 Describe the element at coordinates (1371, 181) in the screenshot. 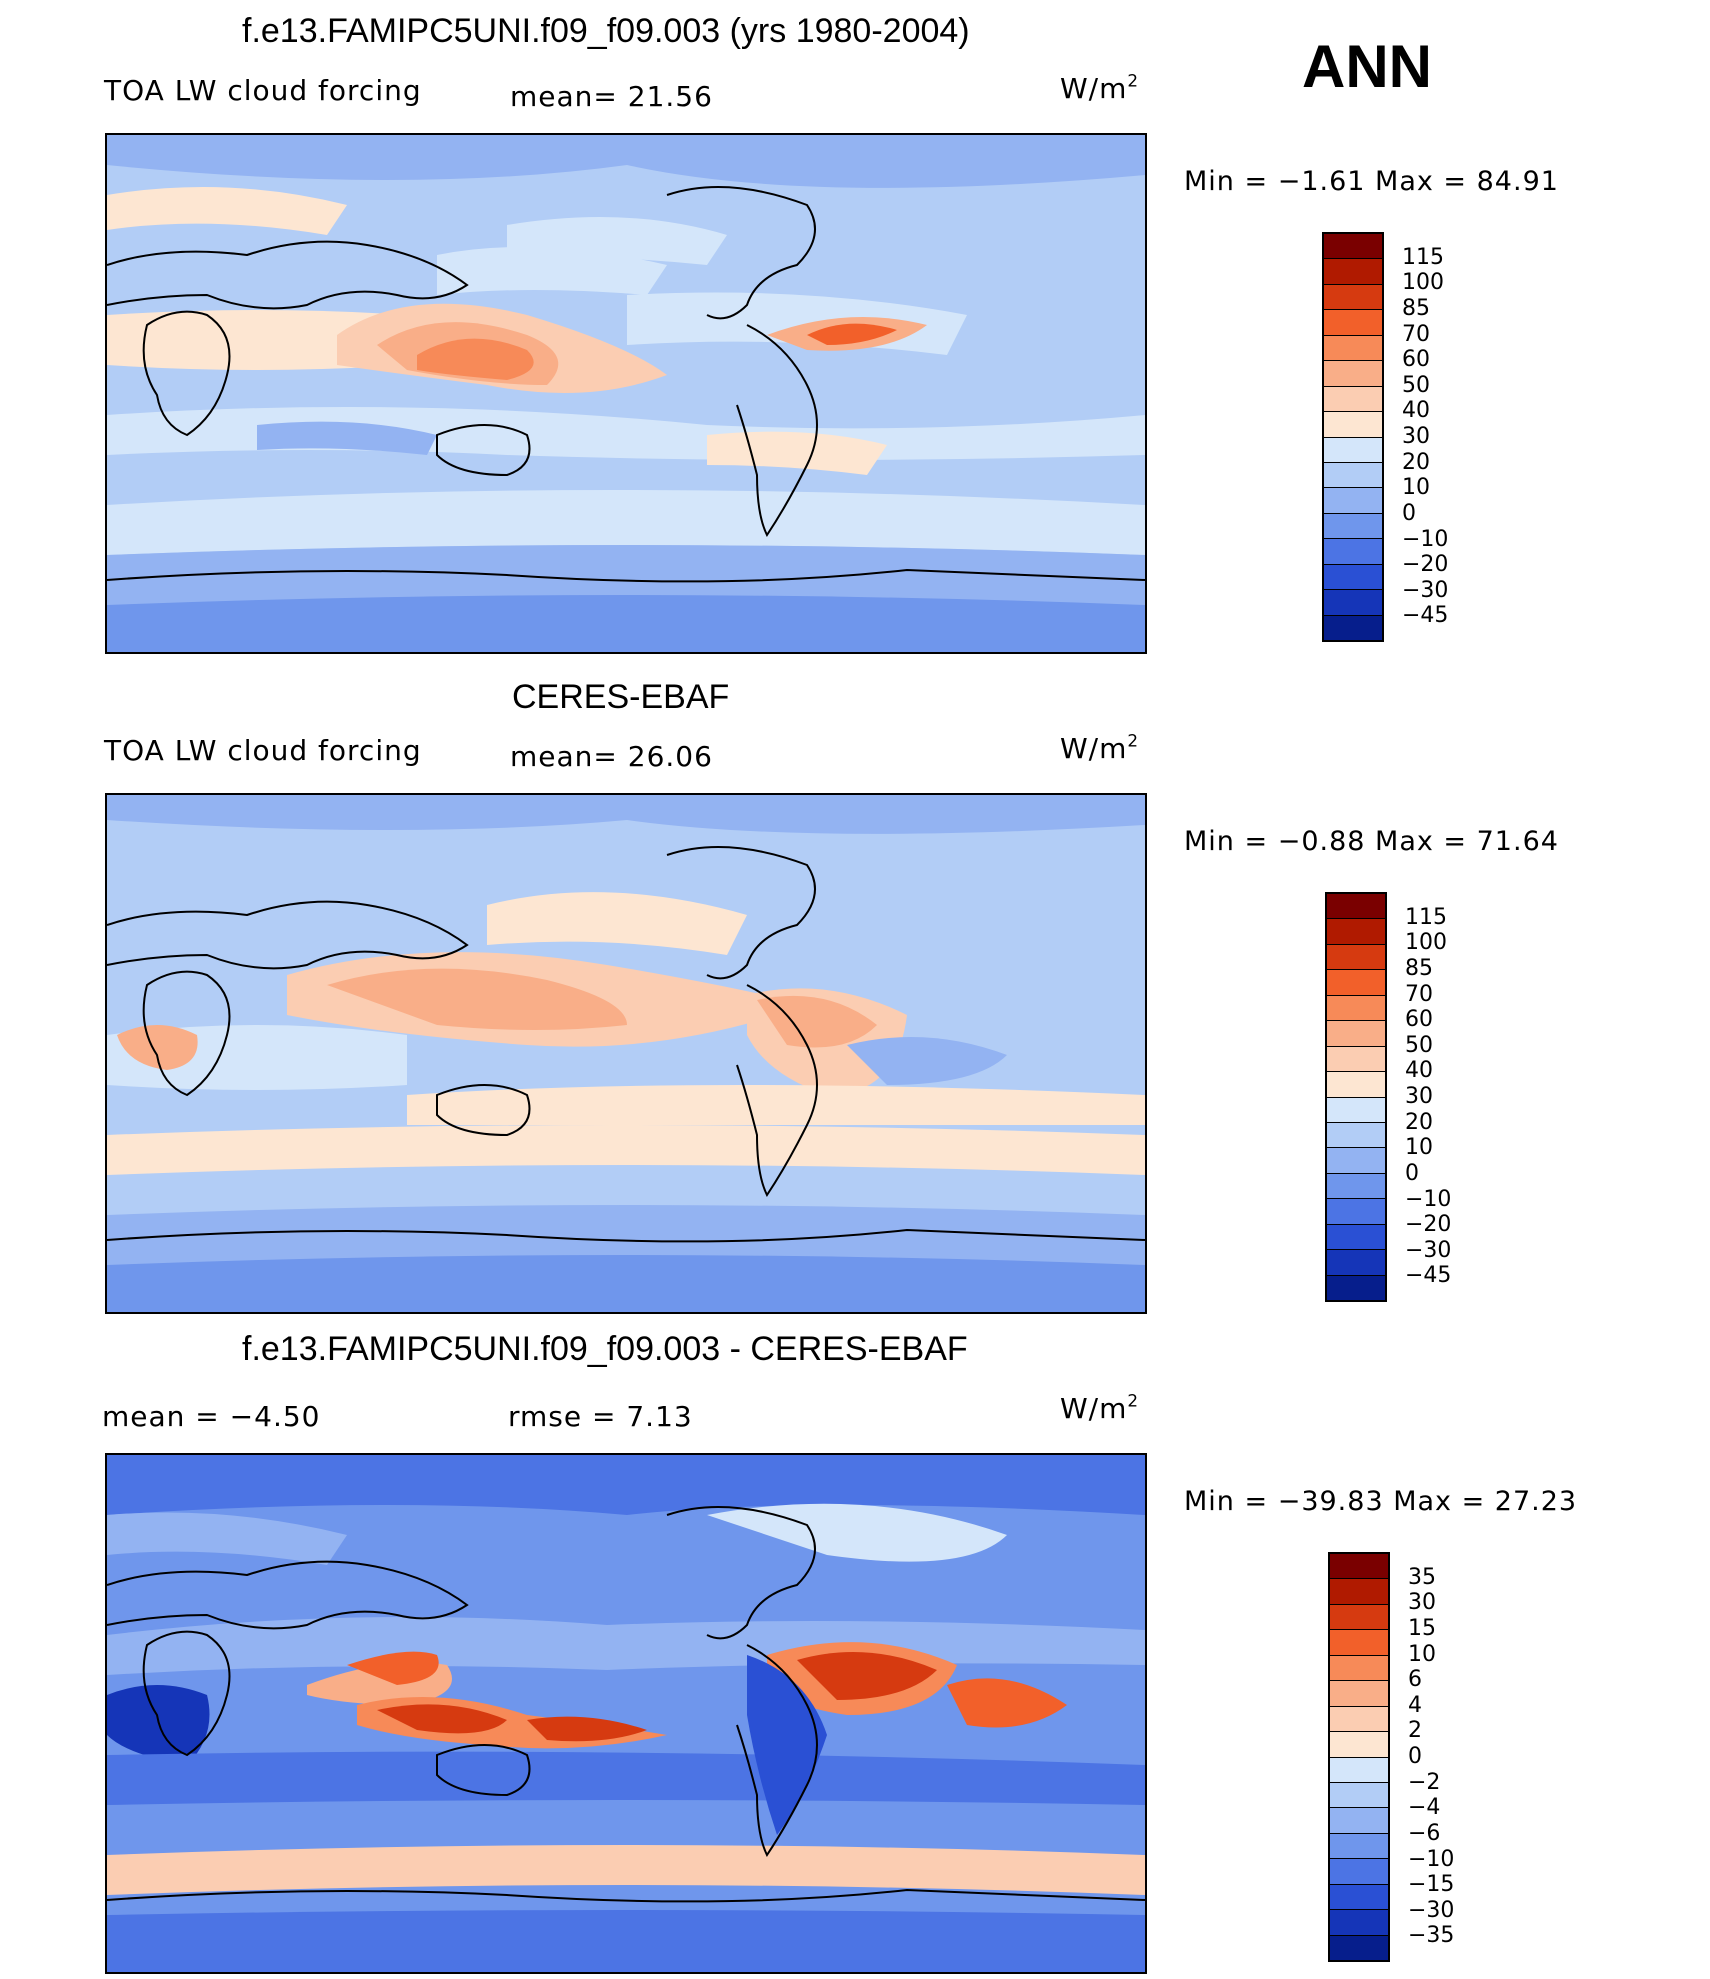

I see `panel-1-min-max: Min = −1.61 Max = 84.91` at that location.